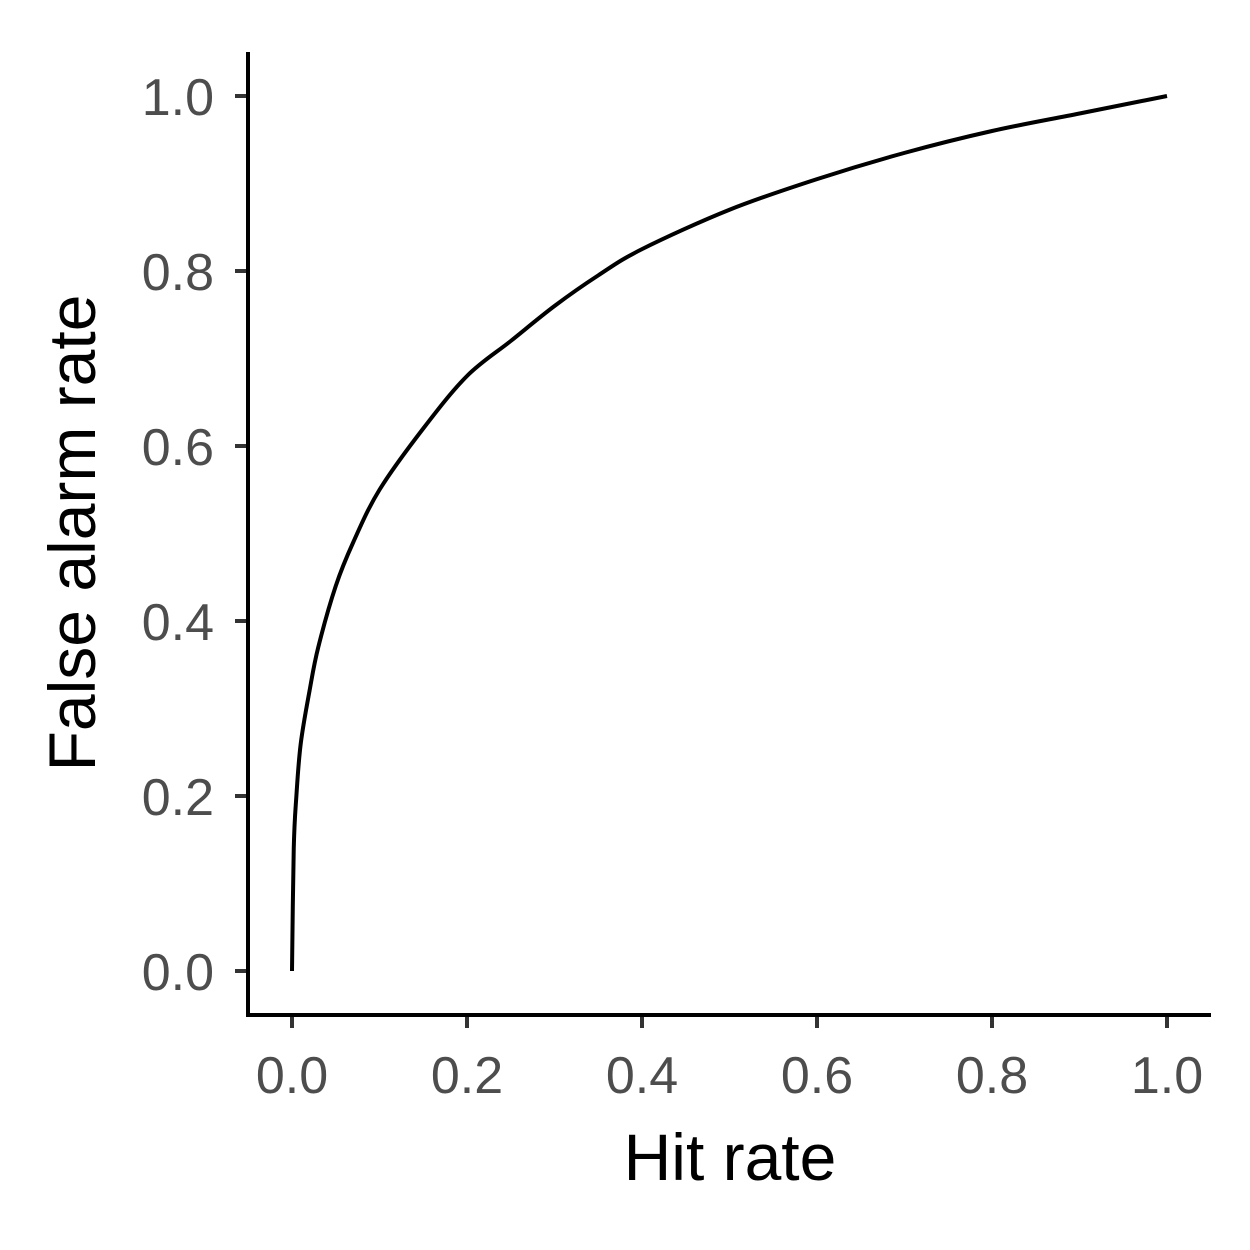  Describe the element at coordinates (292, 1076) in the screenshot. I see `x-tick-label: 0.0` at that location.